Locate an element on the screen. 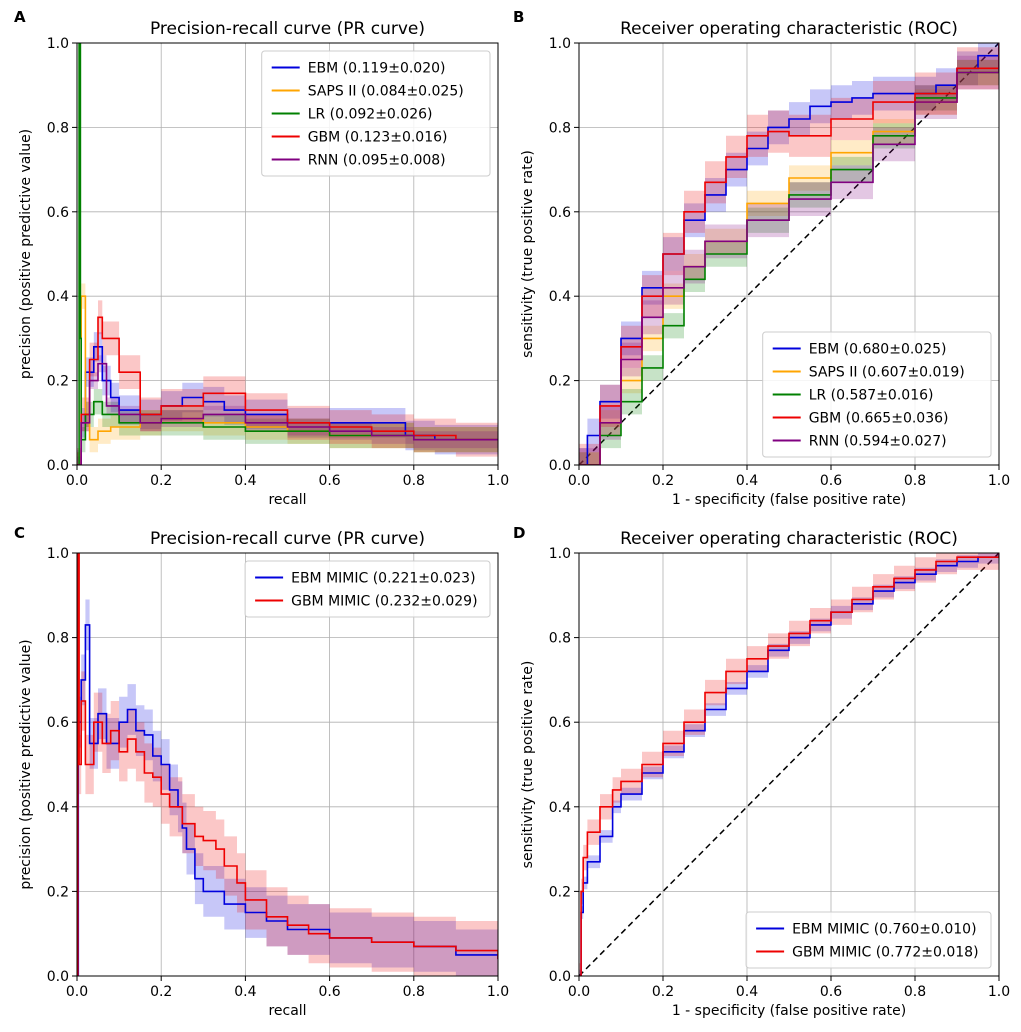 Image resolution: width=1021 pixels, height=1032 pixels. y-tick-label-c: 1.0 is located at coordinates (58, 554).